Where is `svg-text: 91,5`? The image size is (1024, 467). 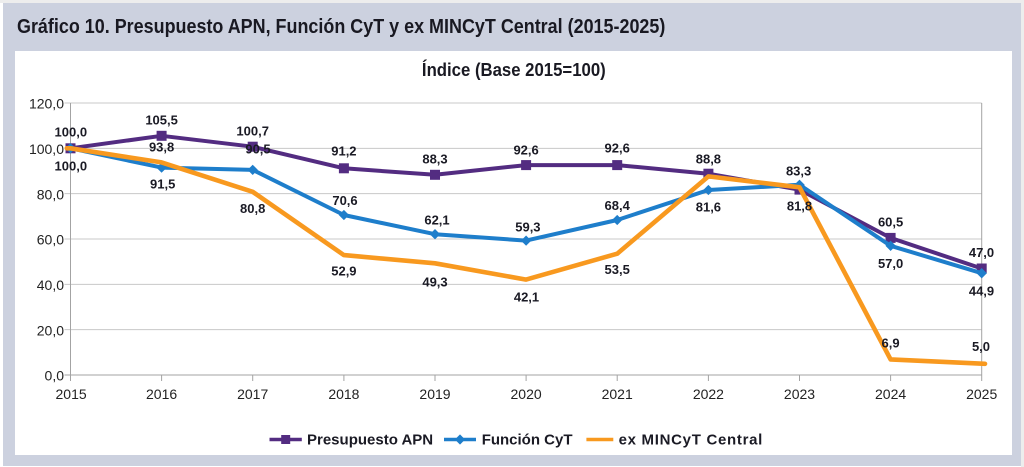
svg-text: 91,5 is located at coordinates (162, 184).